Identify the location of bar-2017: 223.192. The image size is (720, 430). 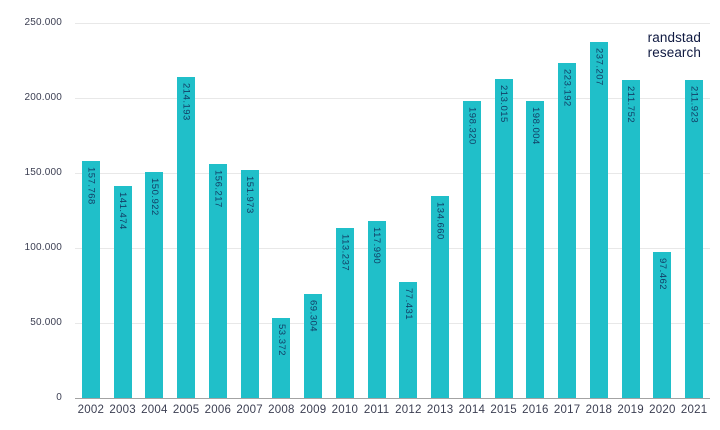
(567, 230).